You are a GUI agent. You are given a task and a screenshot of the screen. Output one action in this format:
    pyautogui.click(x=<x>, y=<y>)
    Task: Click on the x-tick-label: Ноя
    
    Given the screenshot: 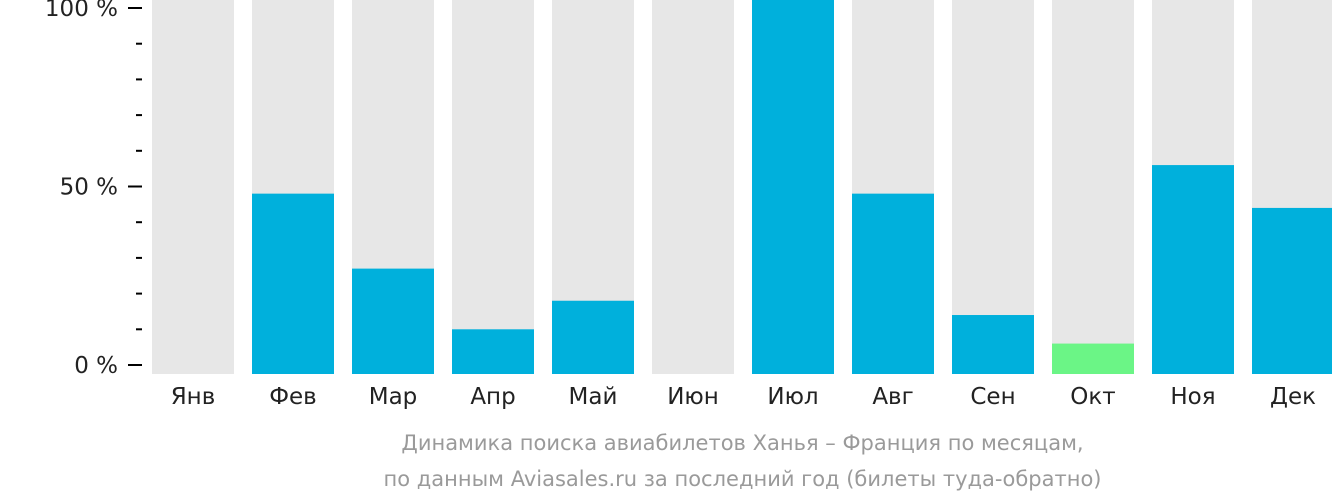 What is the action you would take?
    pyautogui.click(x=1192, y=397)
    